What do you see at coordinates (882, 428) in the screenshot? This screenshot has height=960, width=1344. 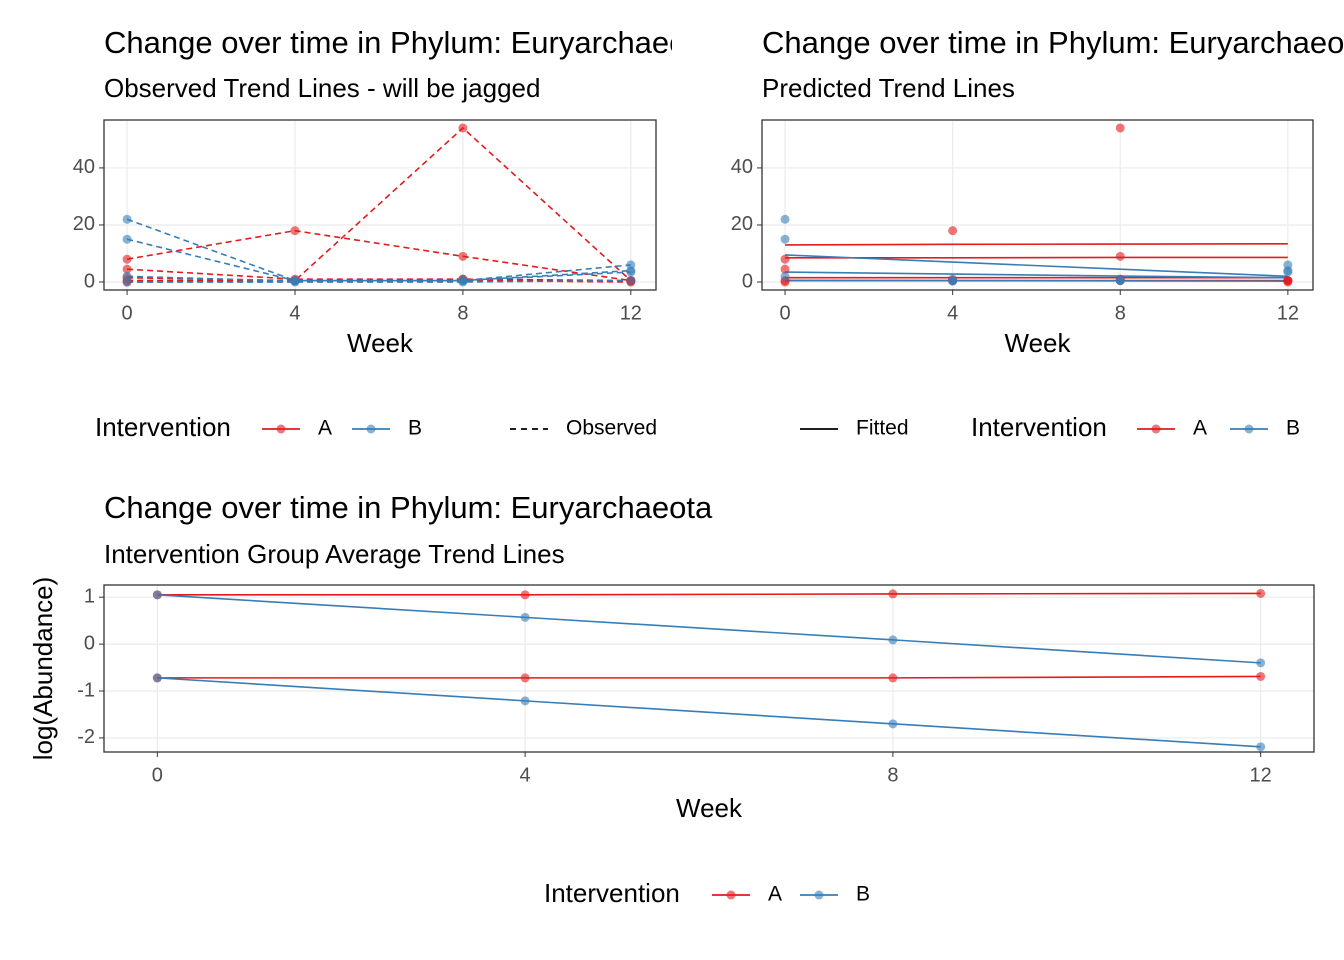 I see `legend-label: Fitted` at bounding box center [882, 428].